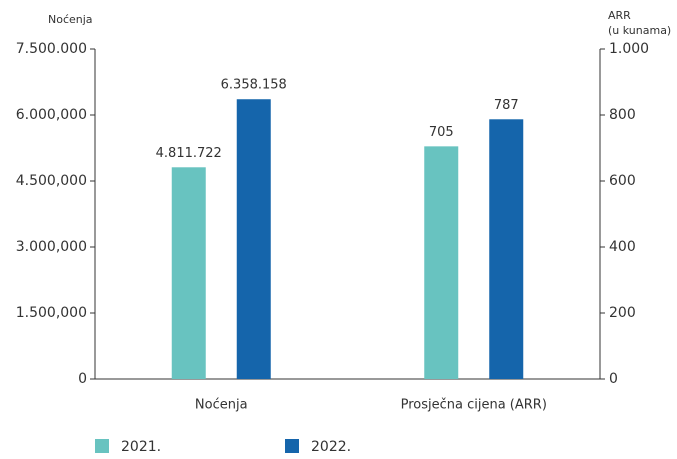  Describe the element at coordinates (506, 105) in the screenshot. I see `data-label: 787` at that location.